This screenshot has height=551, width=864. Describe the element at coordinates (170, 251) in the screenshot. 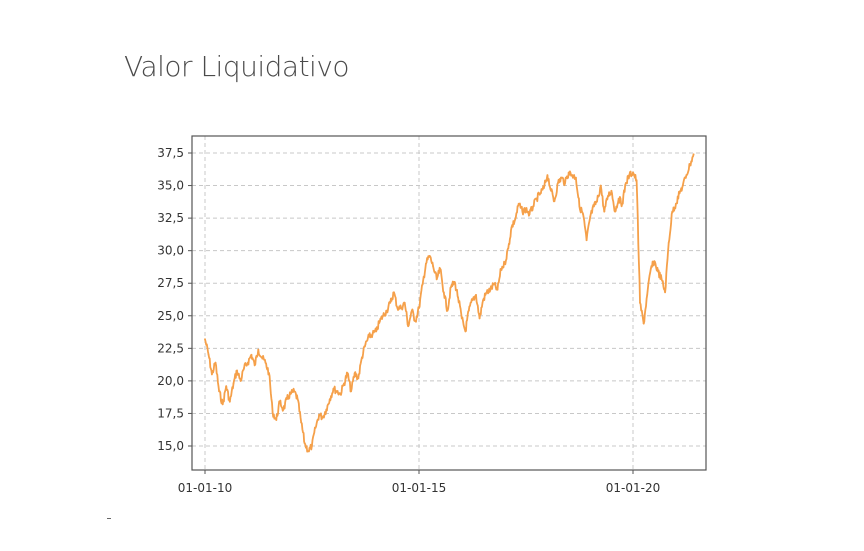

I see `y-tick-label: 30,0` at that location.